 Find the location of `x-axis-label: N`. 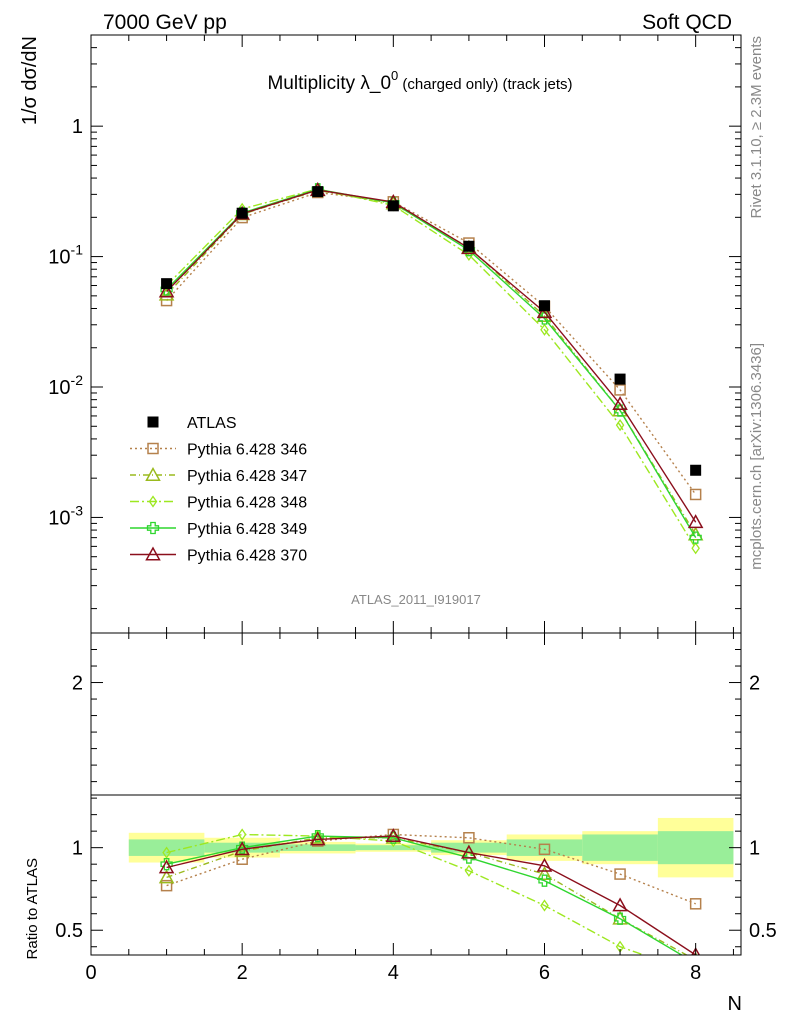

x-axis-label: N is located at coordinates (735, 1004).